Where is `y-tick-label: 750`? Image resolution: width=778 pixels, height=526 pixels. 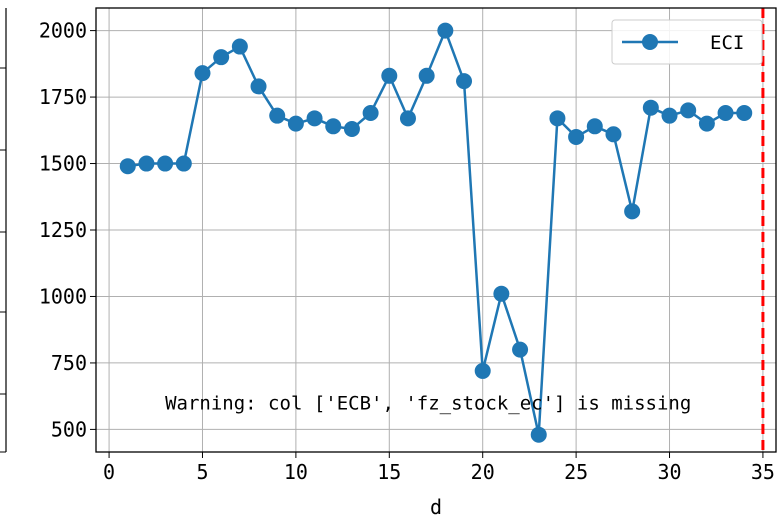 y-tick-label: 750 is located at coordinates (69, 363).